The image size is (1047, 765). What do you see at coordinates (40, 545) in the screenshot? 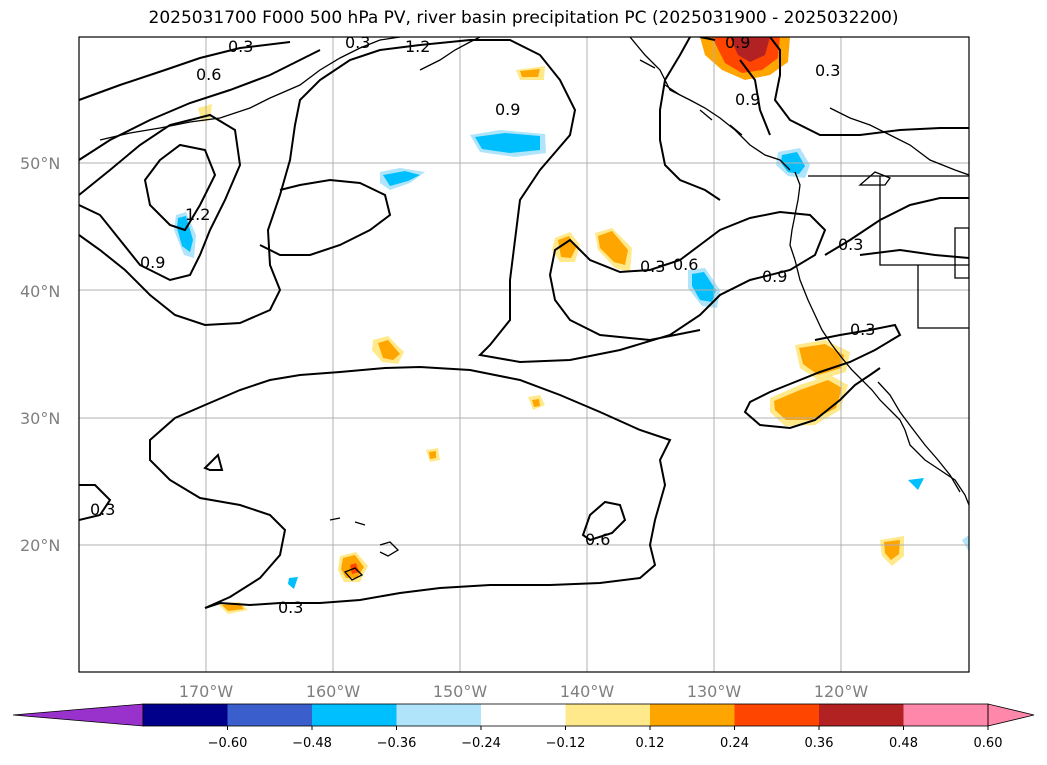
I see `lat-label-20n: 20°N` at bounding box center [40, 545].